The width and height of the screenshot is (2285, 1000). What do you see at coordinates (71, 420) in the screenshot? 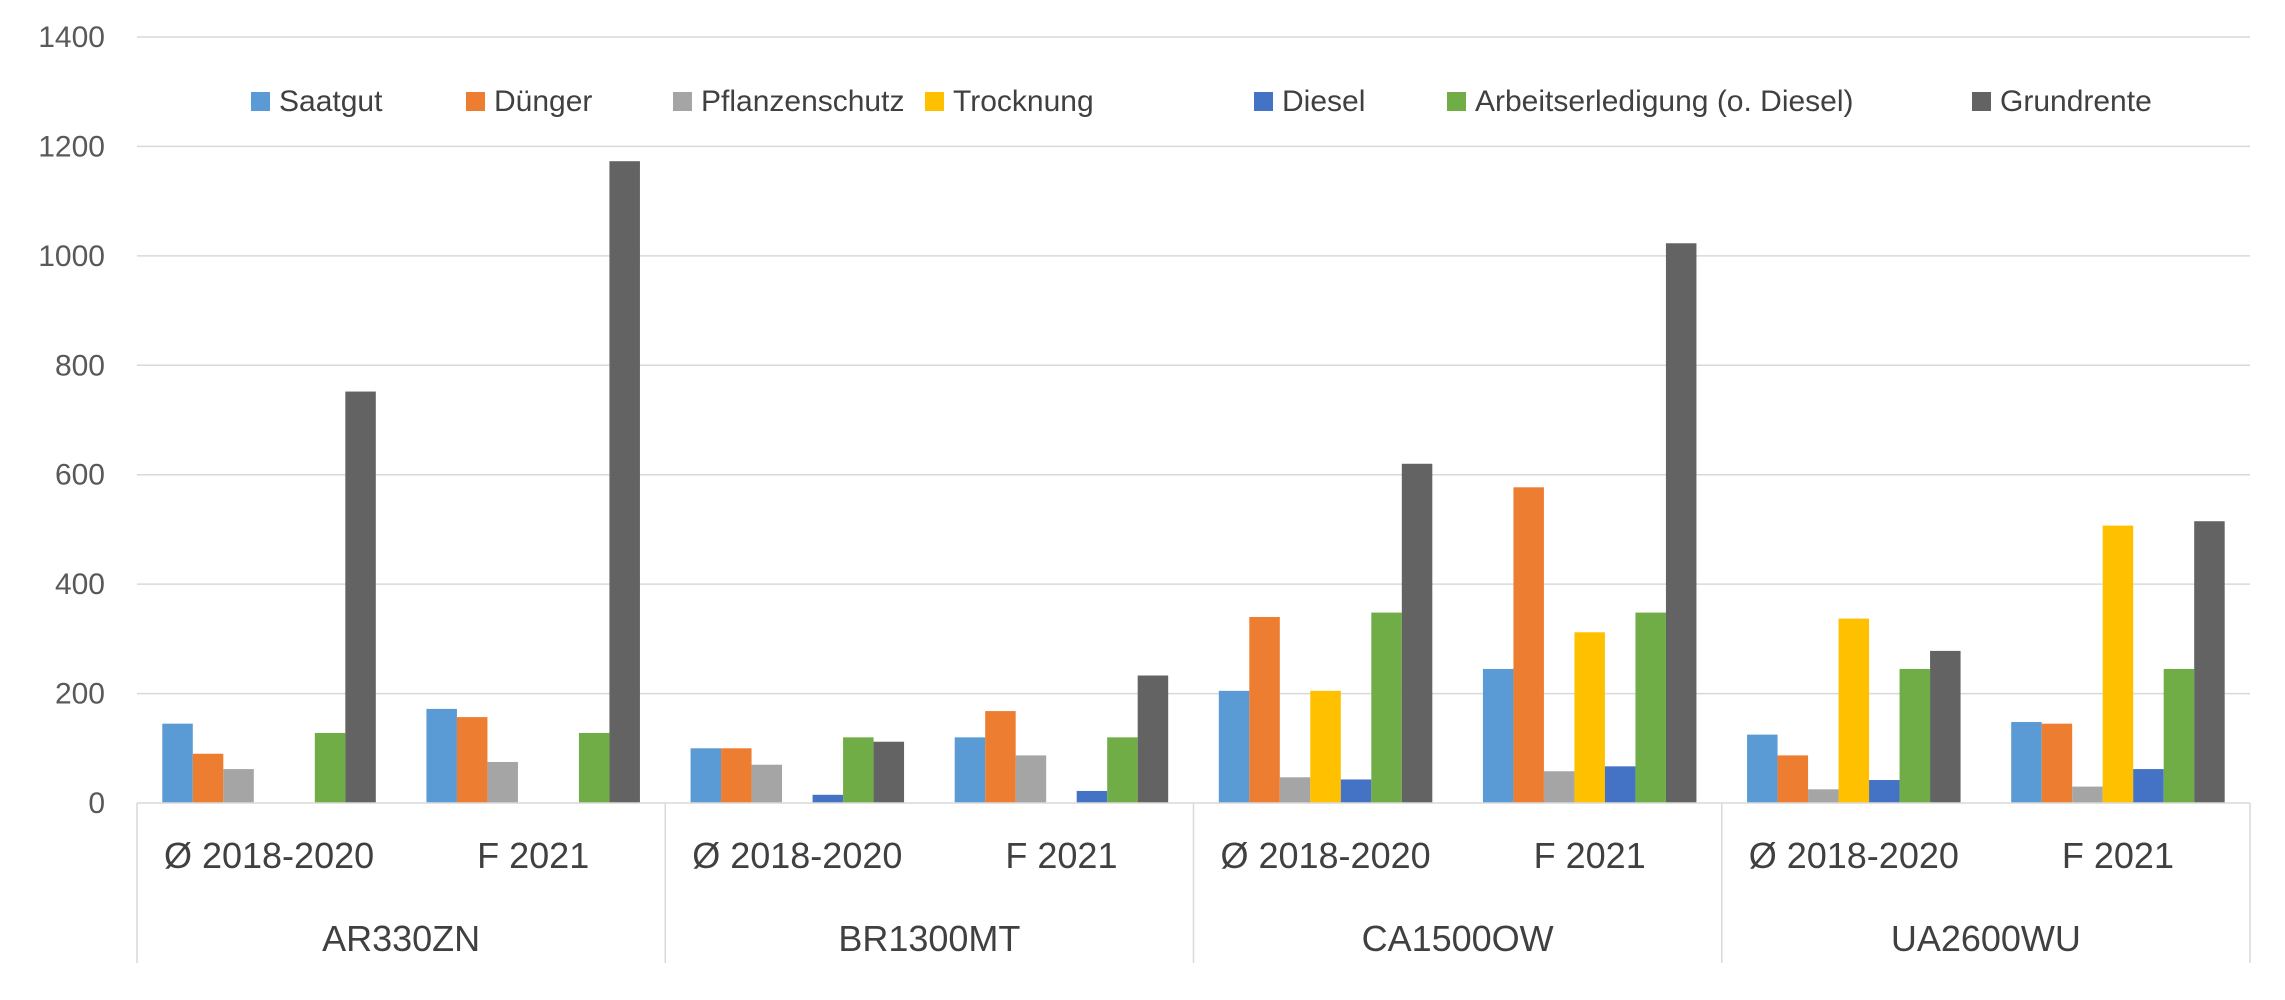
I see `y-axis-ticks: 0 200 400 600 800 1000 1200 1400` at bounding box center [71, 420].